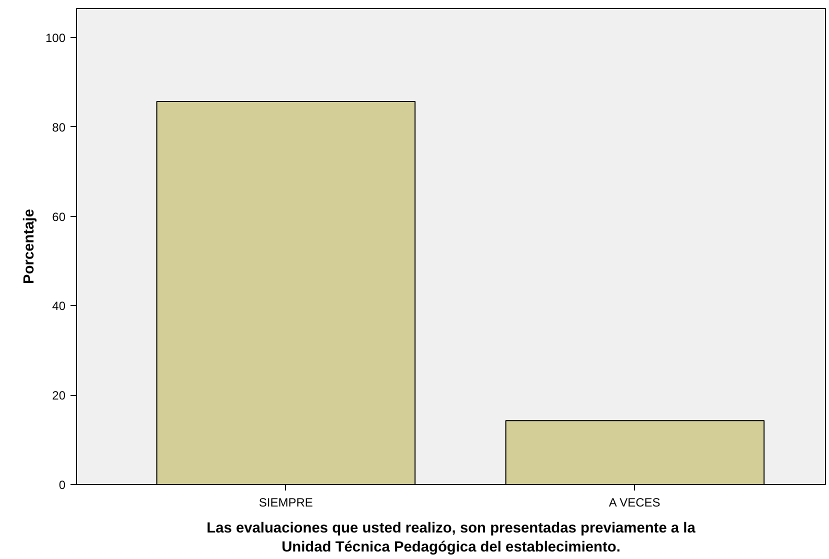 Image resolution: width=829 pixels, height=559 pixels. Describe the element at coordinates (59, 127) in the screenshot. I see `y-tick-label: 80` at that location.